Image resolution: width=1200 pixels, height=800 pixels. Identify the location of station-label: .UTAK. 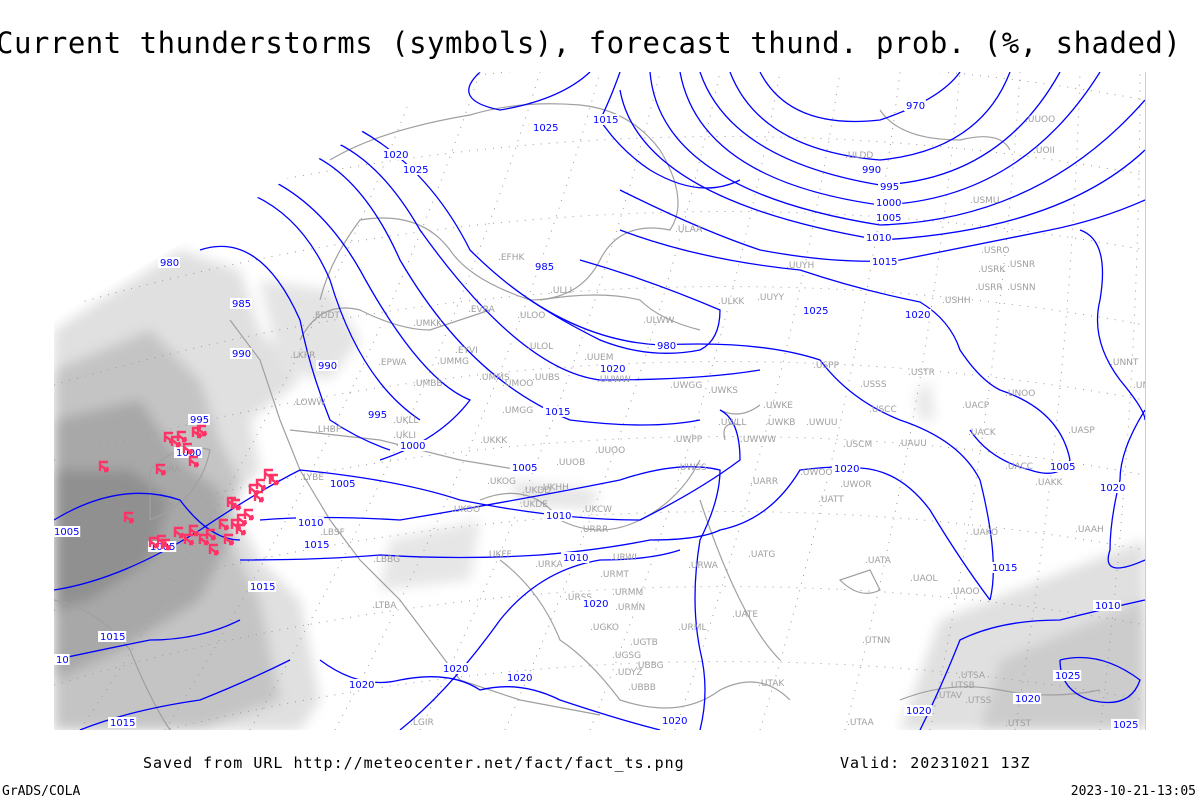
(771, 684).